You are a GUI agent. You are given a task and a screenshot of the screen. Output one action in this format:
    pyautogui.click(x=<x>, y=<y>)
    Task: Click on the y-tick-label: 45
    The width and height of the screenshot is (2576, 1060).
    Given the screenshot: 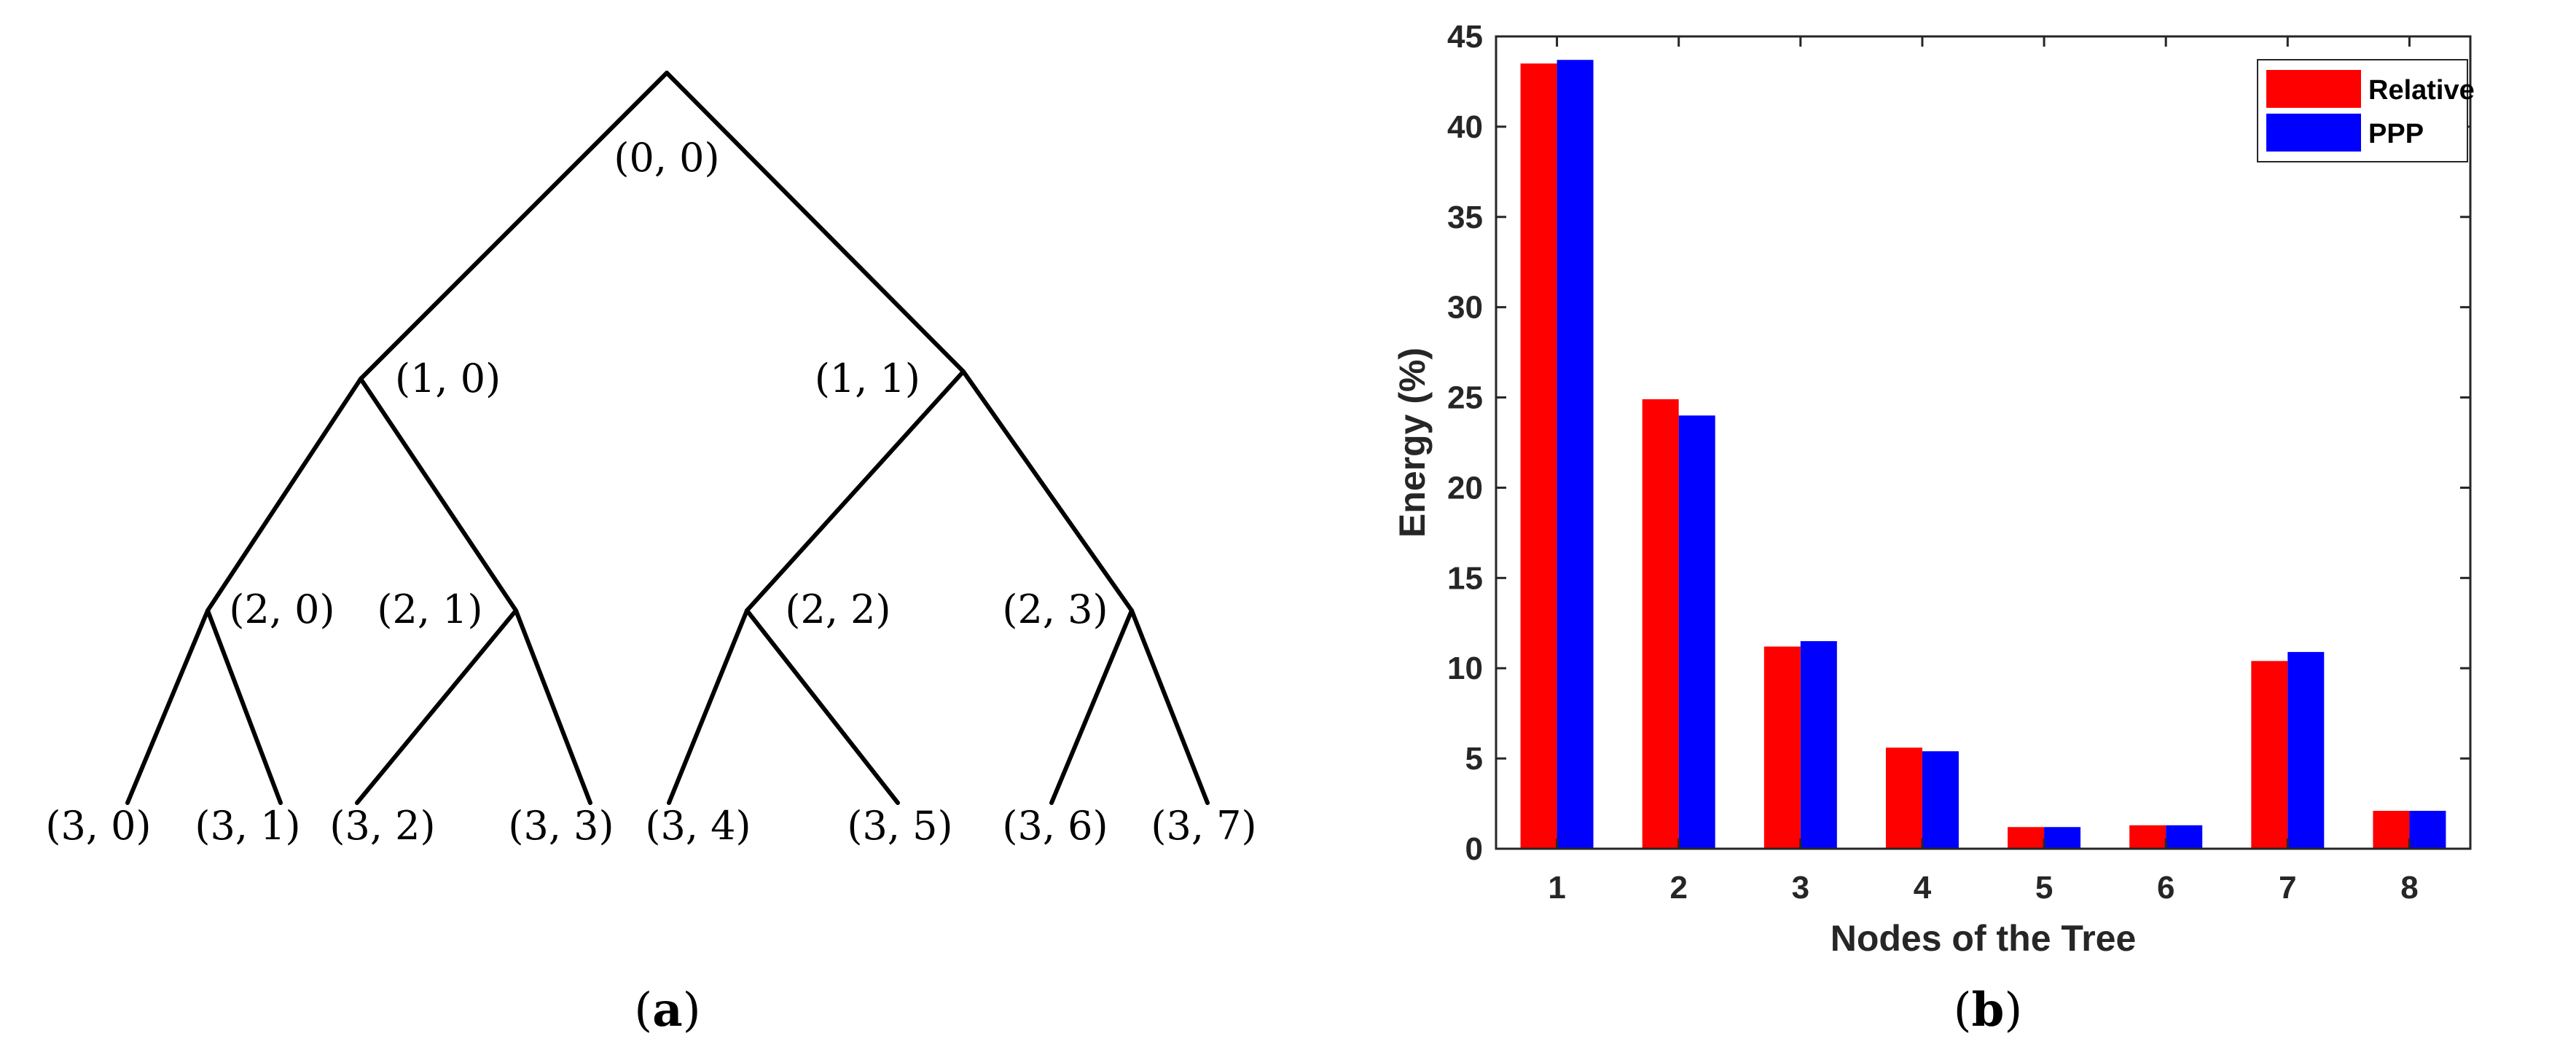 What is the action you would take?
    pyautogui.click(x=1465, y=37)
    